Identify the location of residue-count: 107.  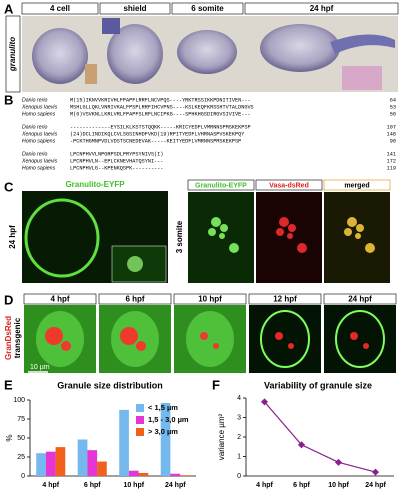
(391, 127).